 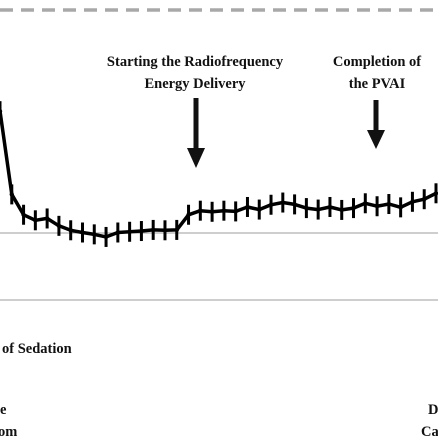 I want to click on bottom-right-annotation-line-1: D, so click(x=433, y=410).